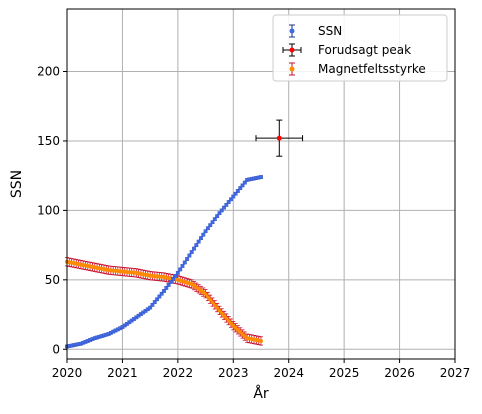 Image resolution: width=482 pixels, height=414 pixels. I want to click on y-tick-label: 50, so click(52, 280).